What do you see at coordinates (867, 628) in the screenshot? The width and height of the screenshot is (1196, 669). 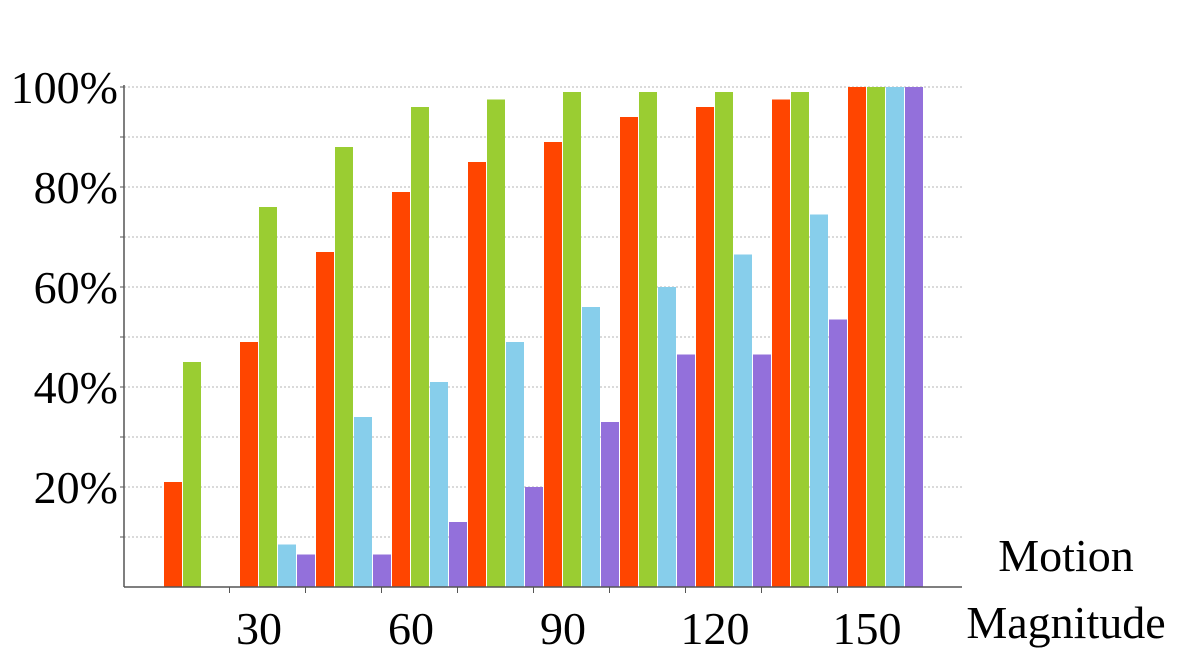 I see `x-tick-label: 150` at bounding box center [867, 628].